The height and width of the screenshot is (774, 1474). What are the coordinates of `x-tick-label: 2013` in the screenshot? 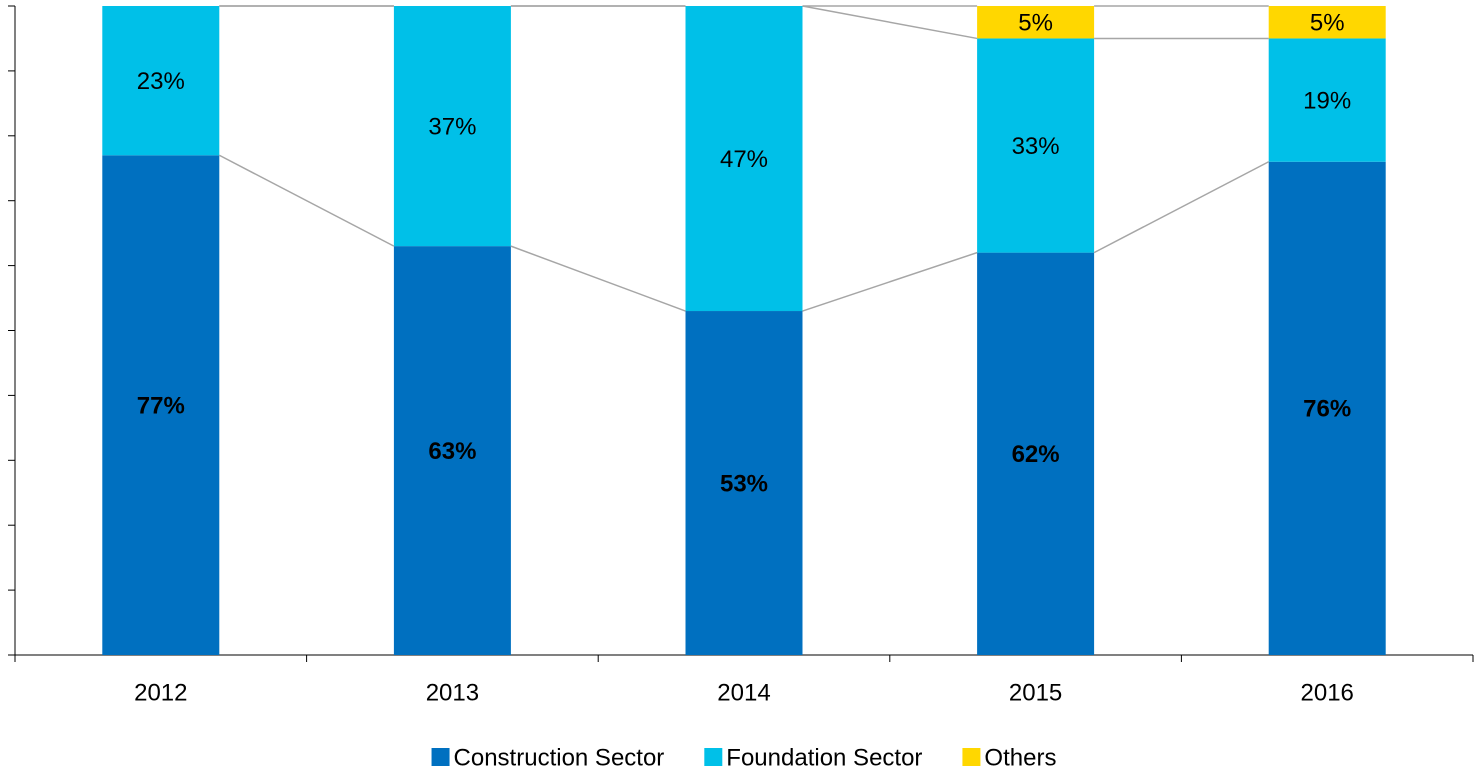 It's located at (452, 692).